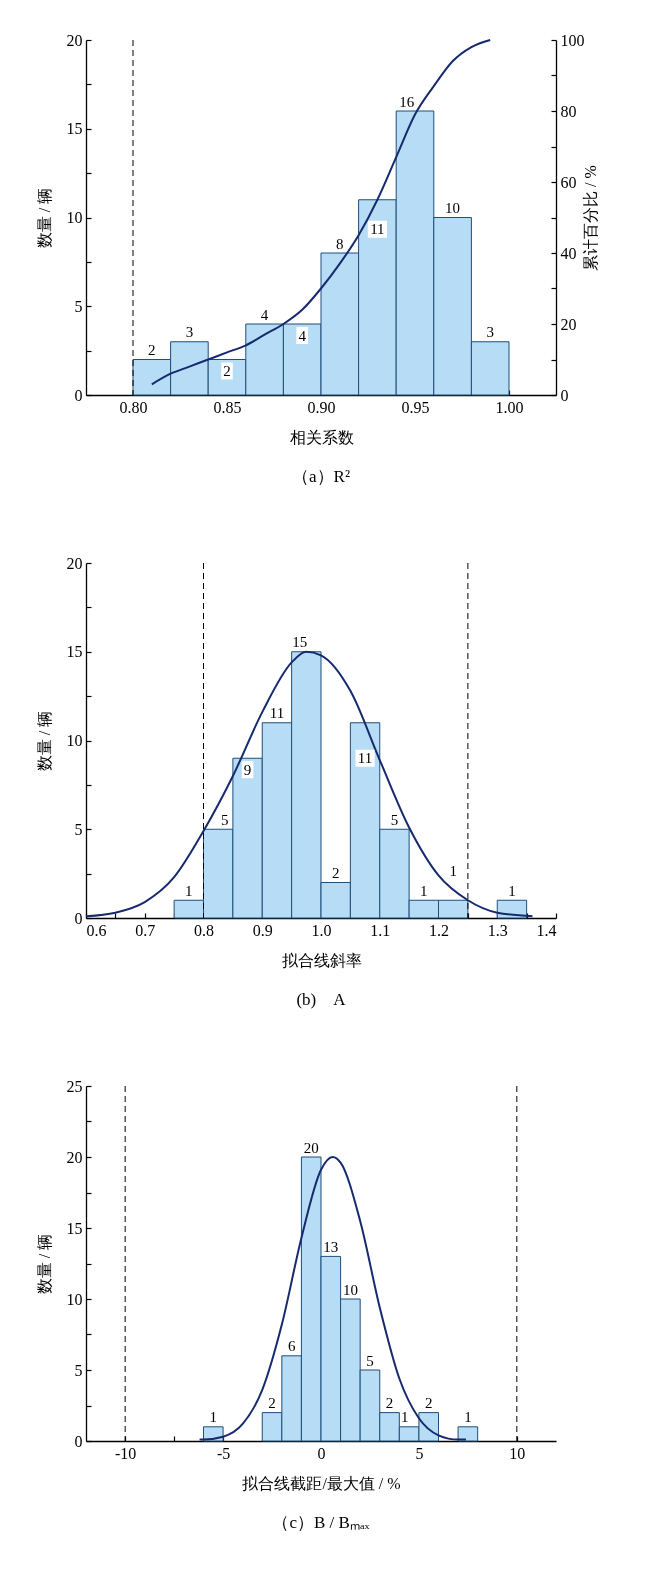 The height and width of the screenshot is (1583, 648). I want to click on y2-tick-label: 100, so click(572, 40).